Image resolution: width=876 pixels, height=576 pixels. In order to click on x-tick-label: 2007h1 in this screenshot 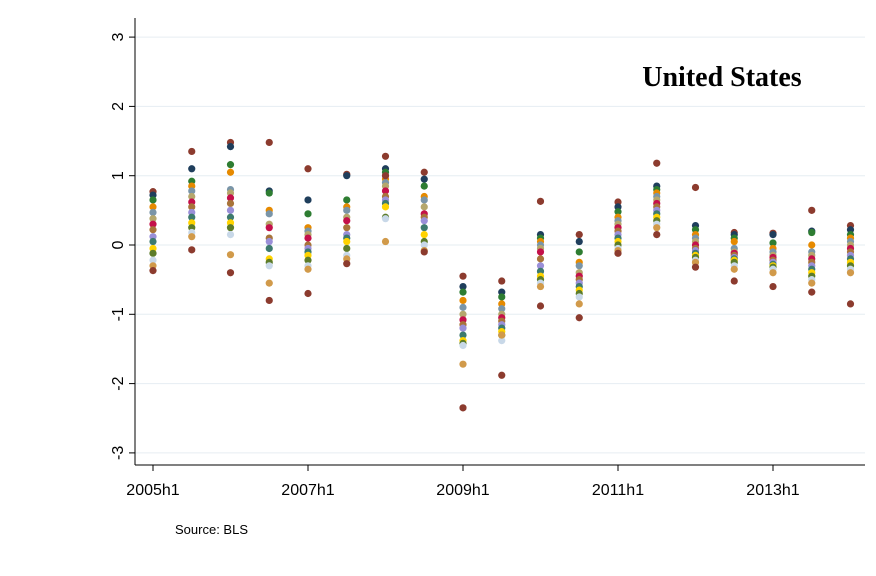, I will do `click(307, 490)`.